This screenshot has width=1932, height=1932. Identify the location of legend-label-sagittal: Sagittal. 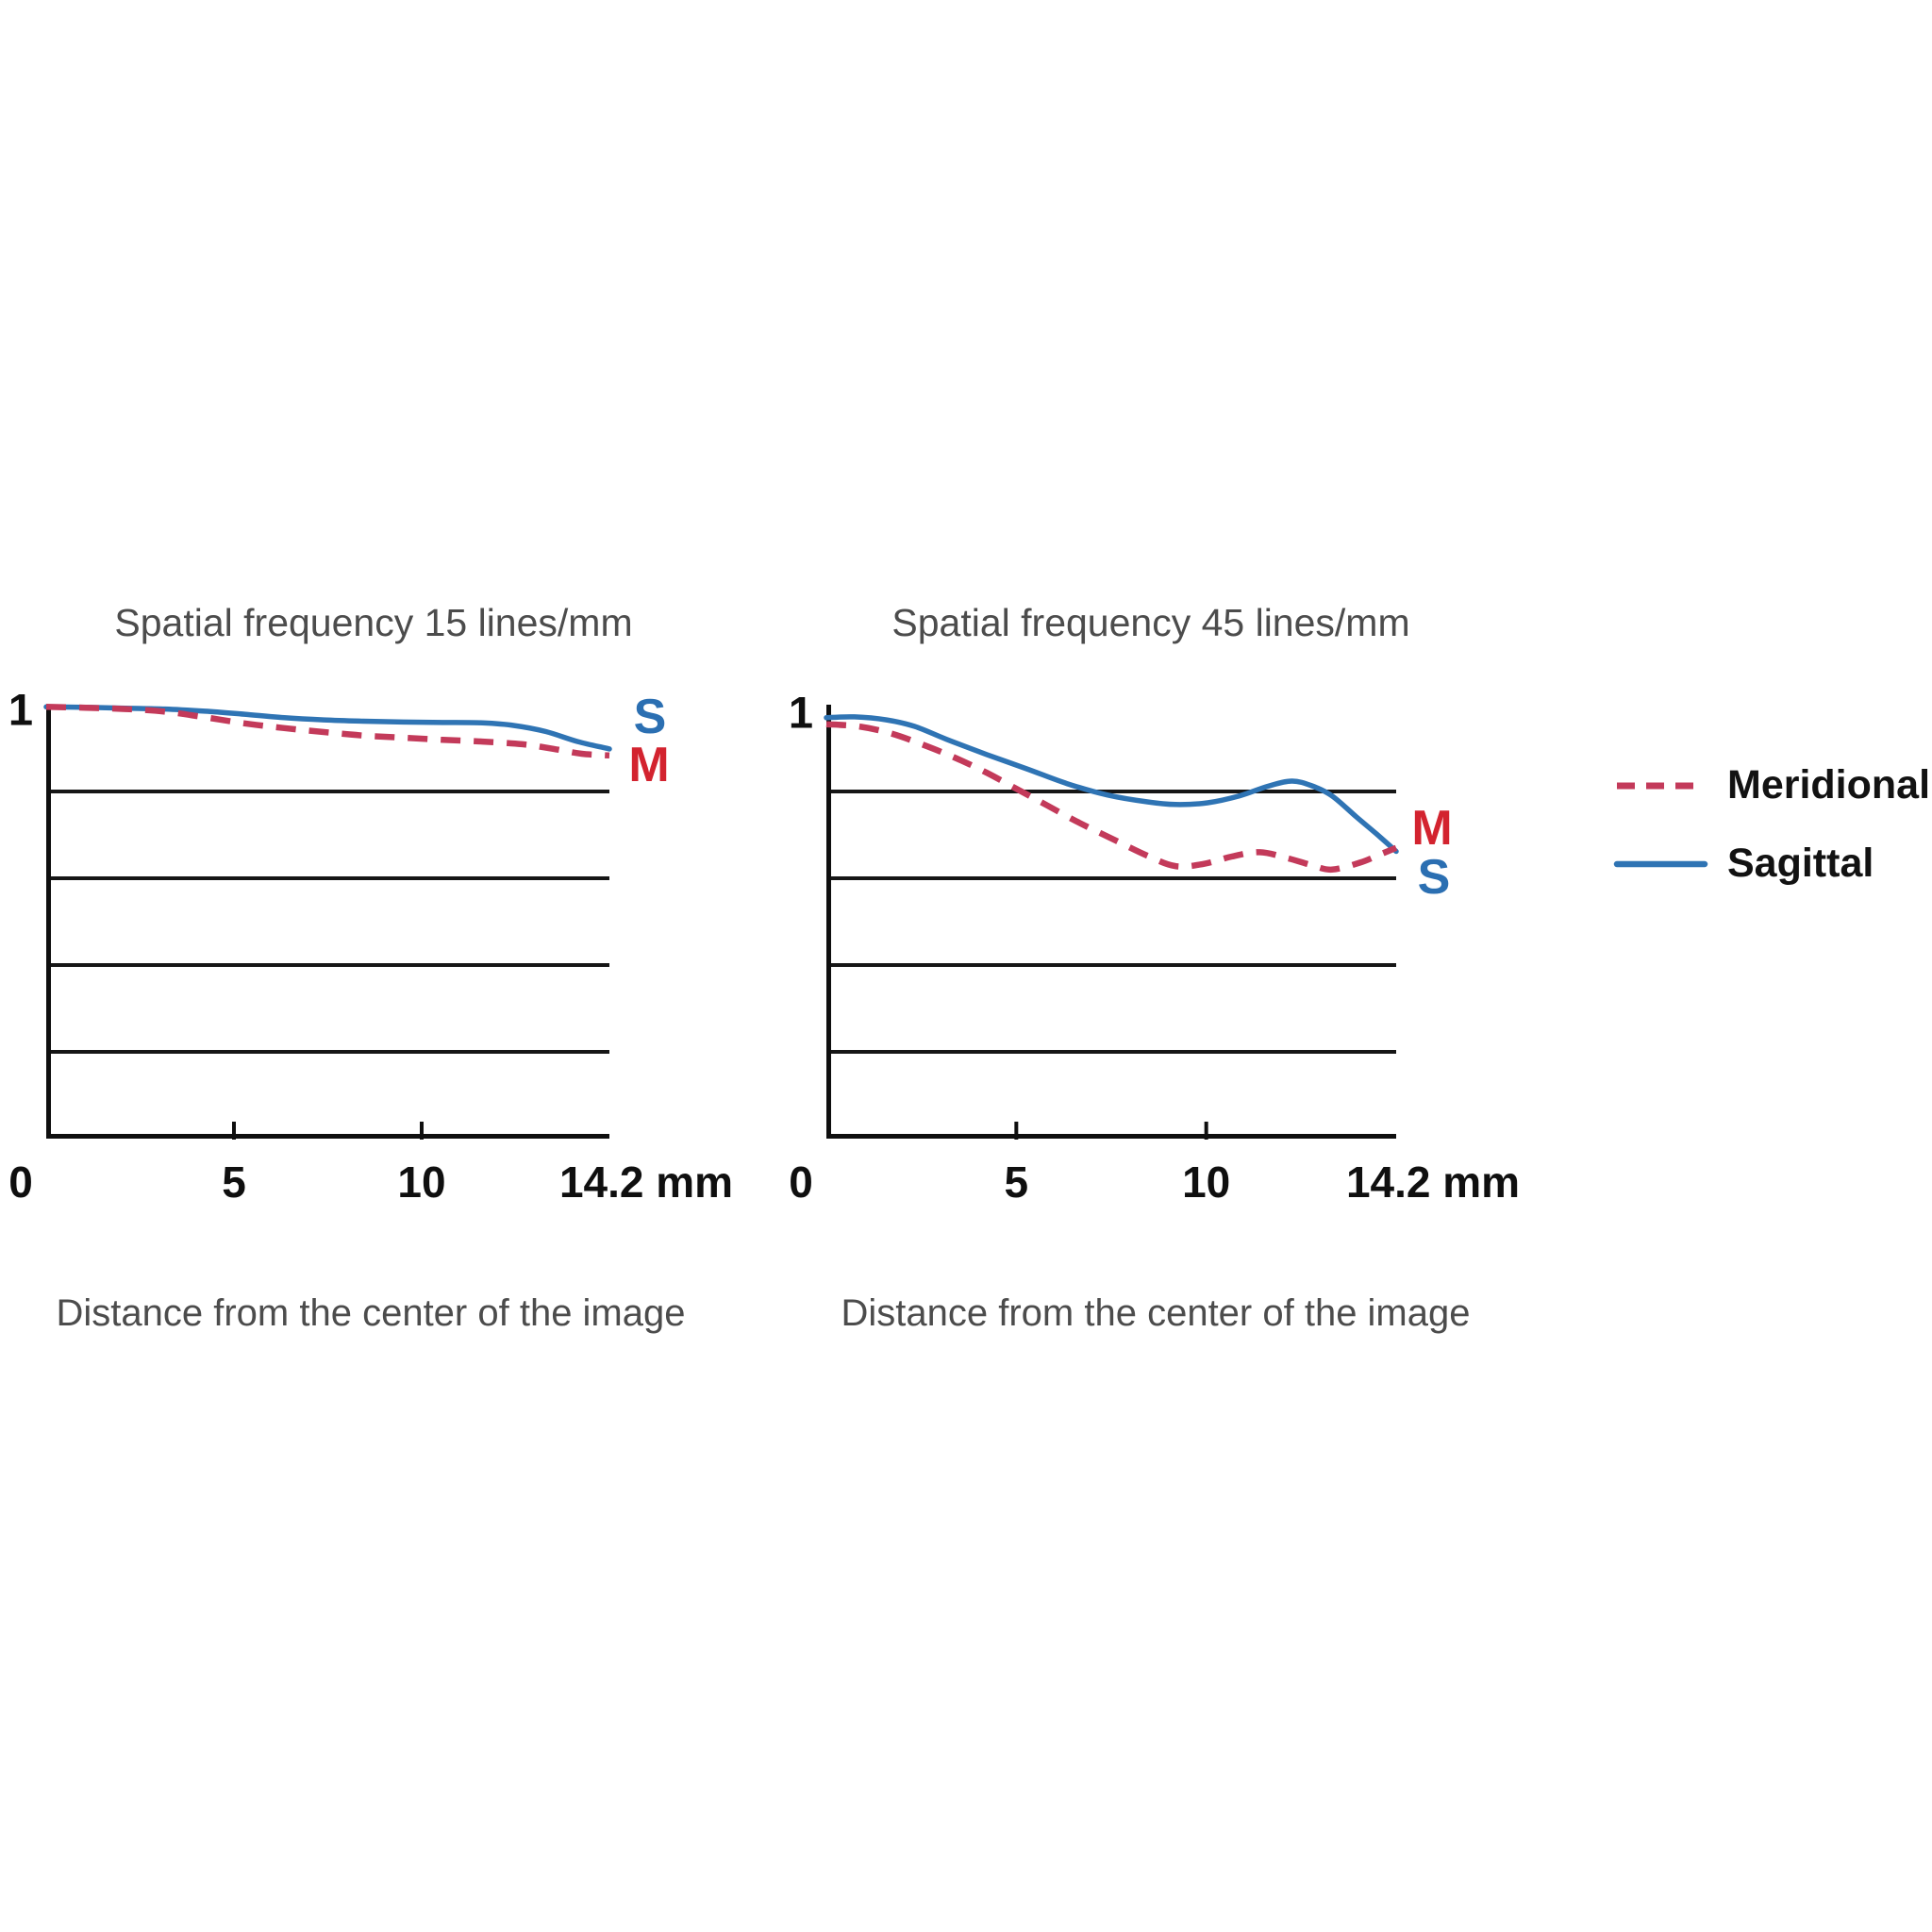
(1800, 864).